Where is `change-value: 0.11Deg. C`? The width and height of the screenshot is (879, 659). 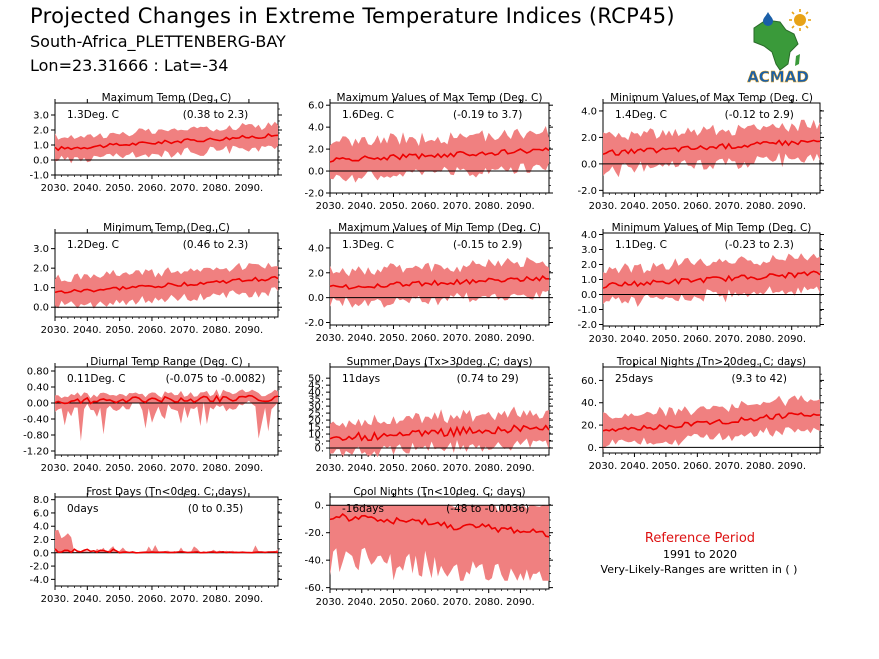
change-value: 0.11Deg. C is located at coordinates (96, 379).